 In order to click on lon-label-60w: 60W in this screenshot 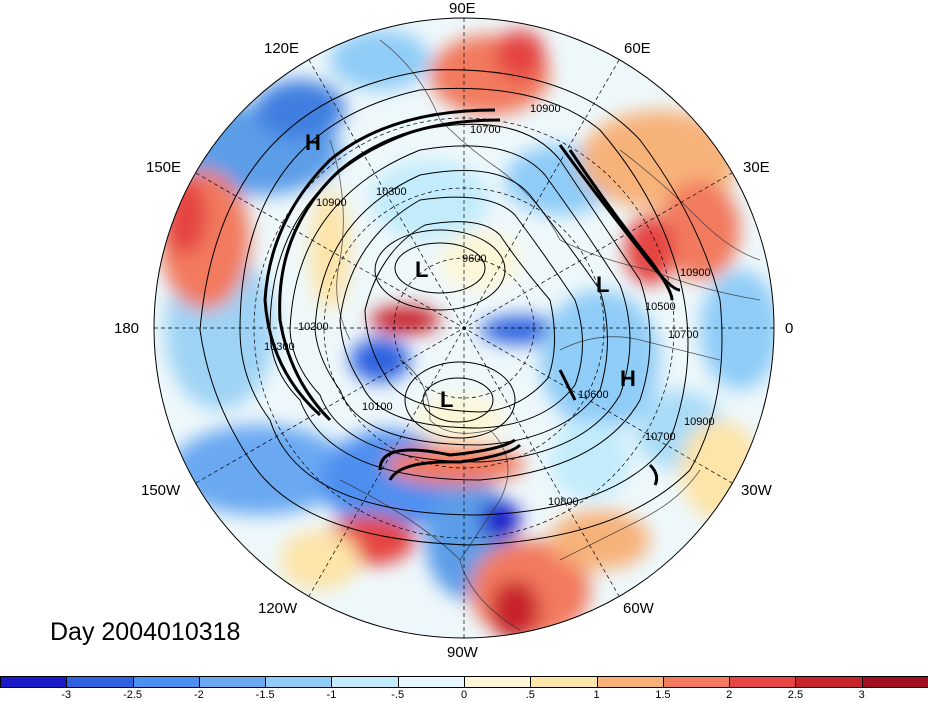, I will do `click(638, 608)`.